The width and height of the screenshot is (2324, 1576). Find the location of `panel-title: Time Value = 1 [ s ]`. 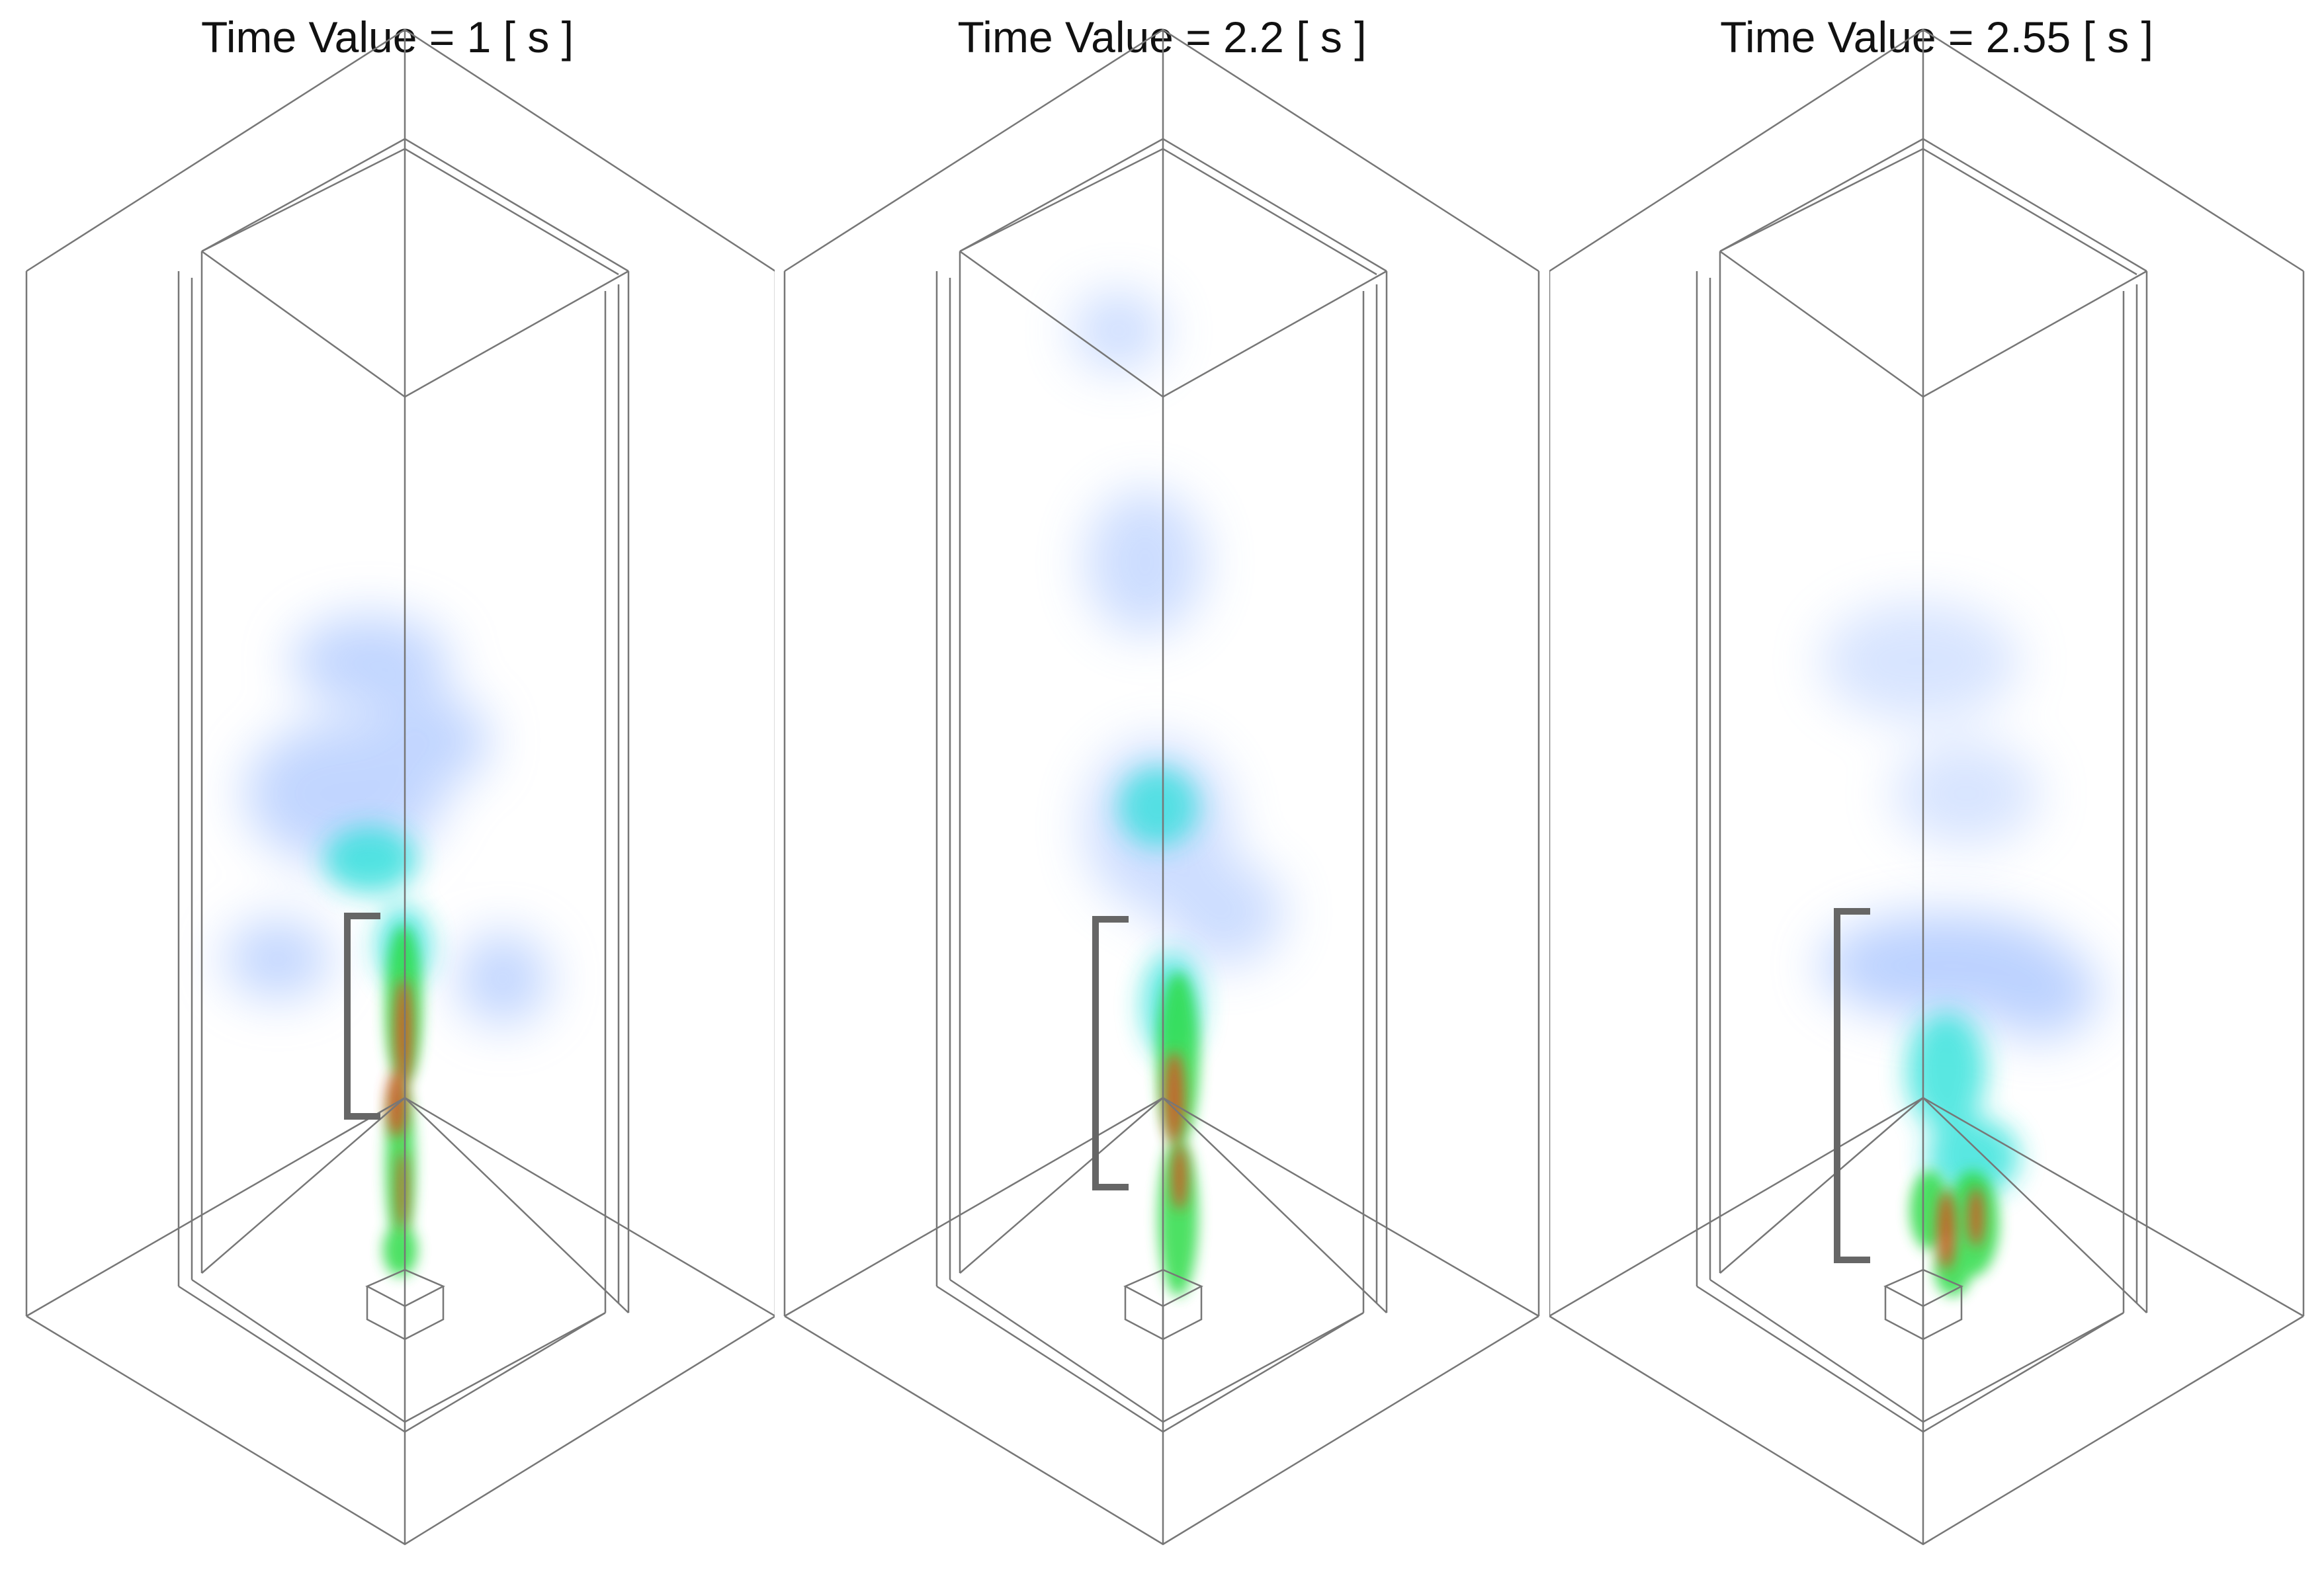

panel-title: Time Value = 1 [ s ] is located at coordinates (387, 37).